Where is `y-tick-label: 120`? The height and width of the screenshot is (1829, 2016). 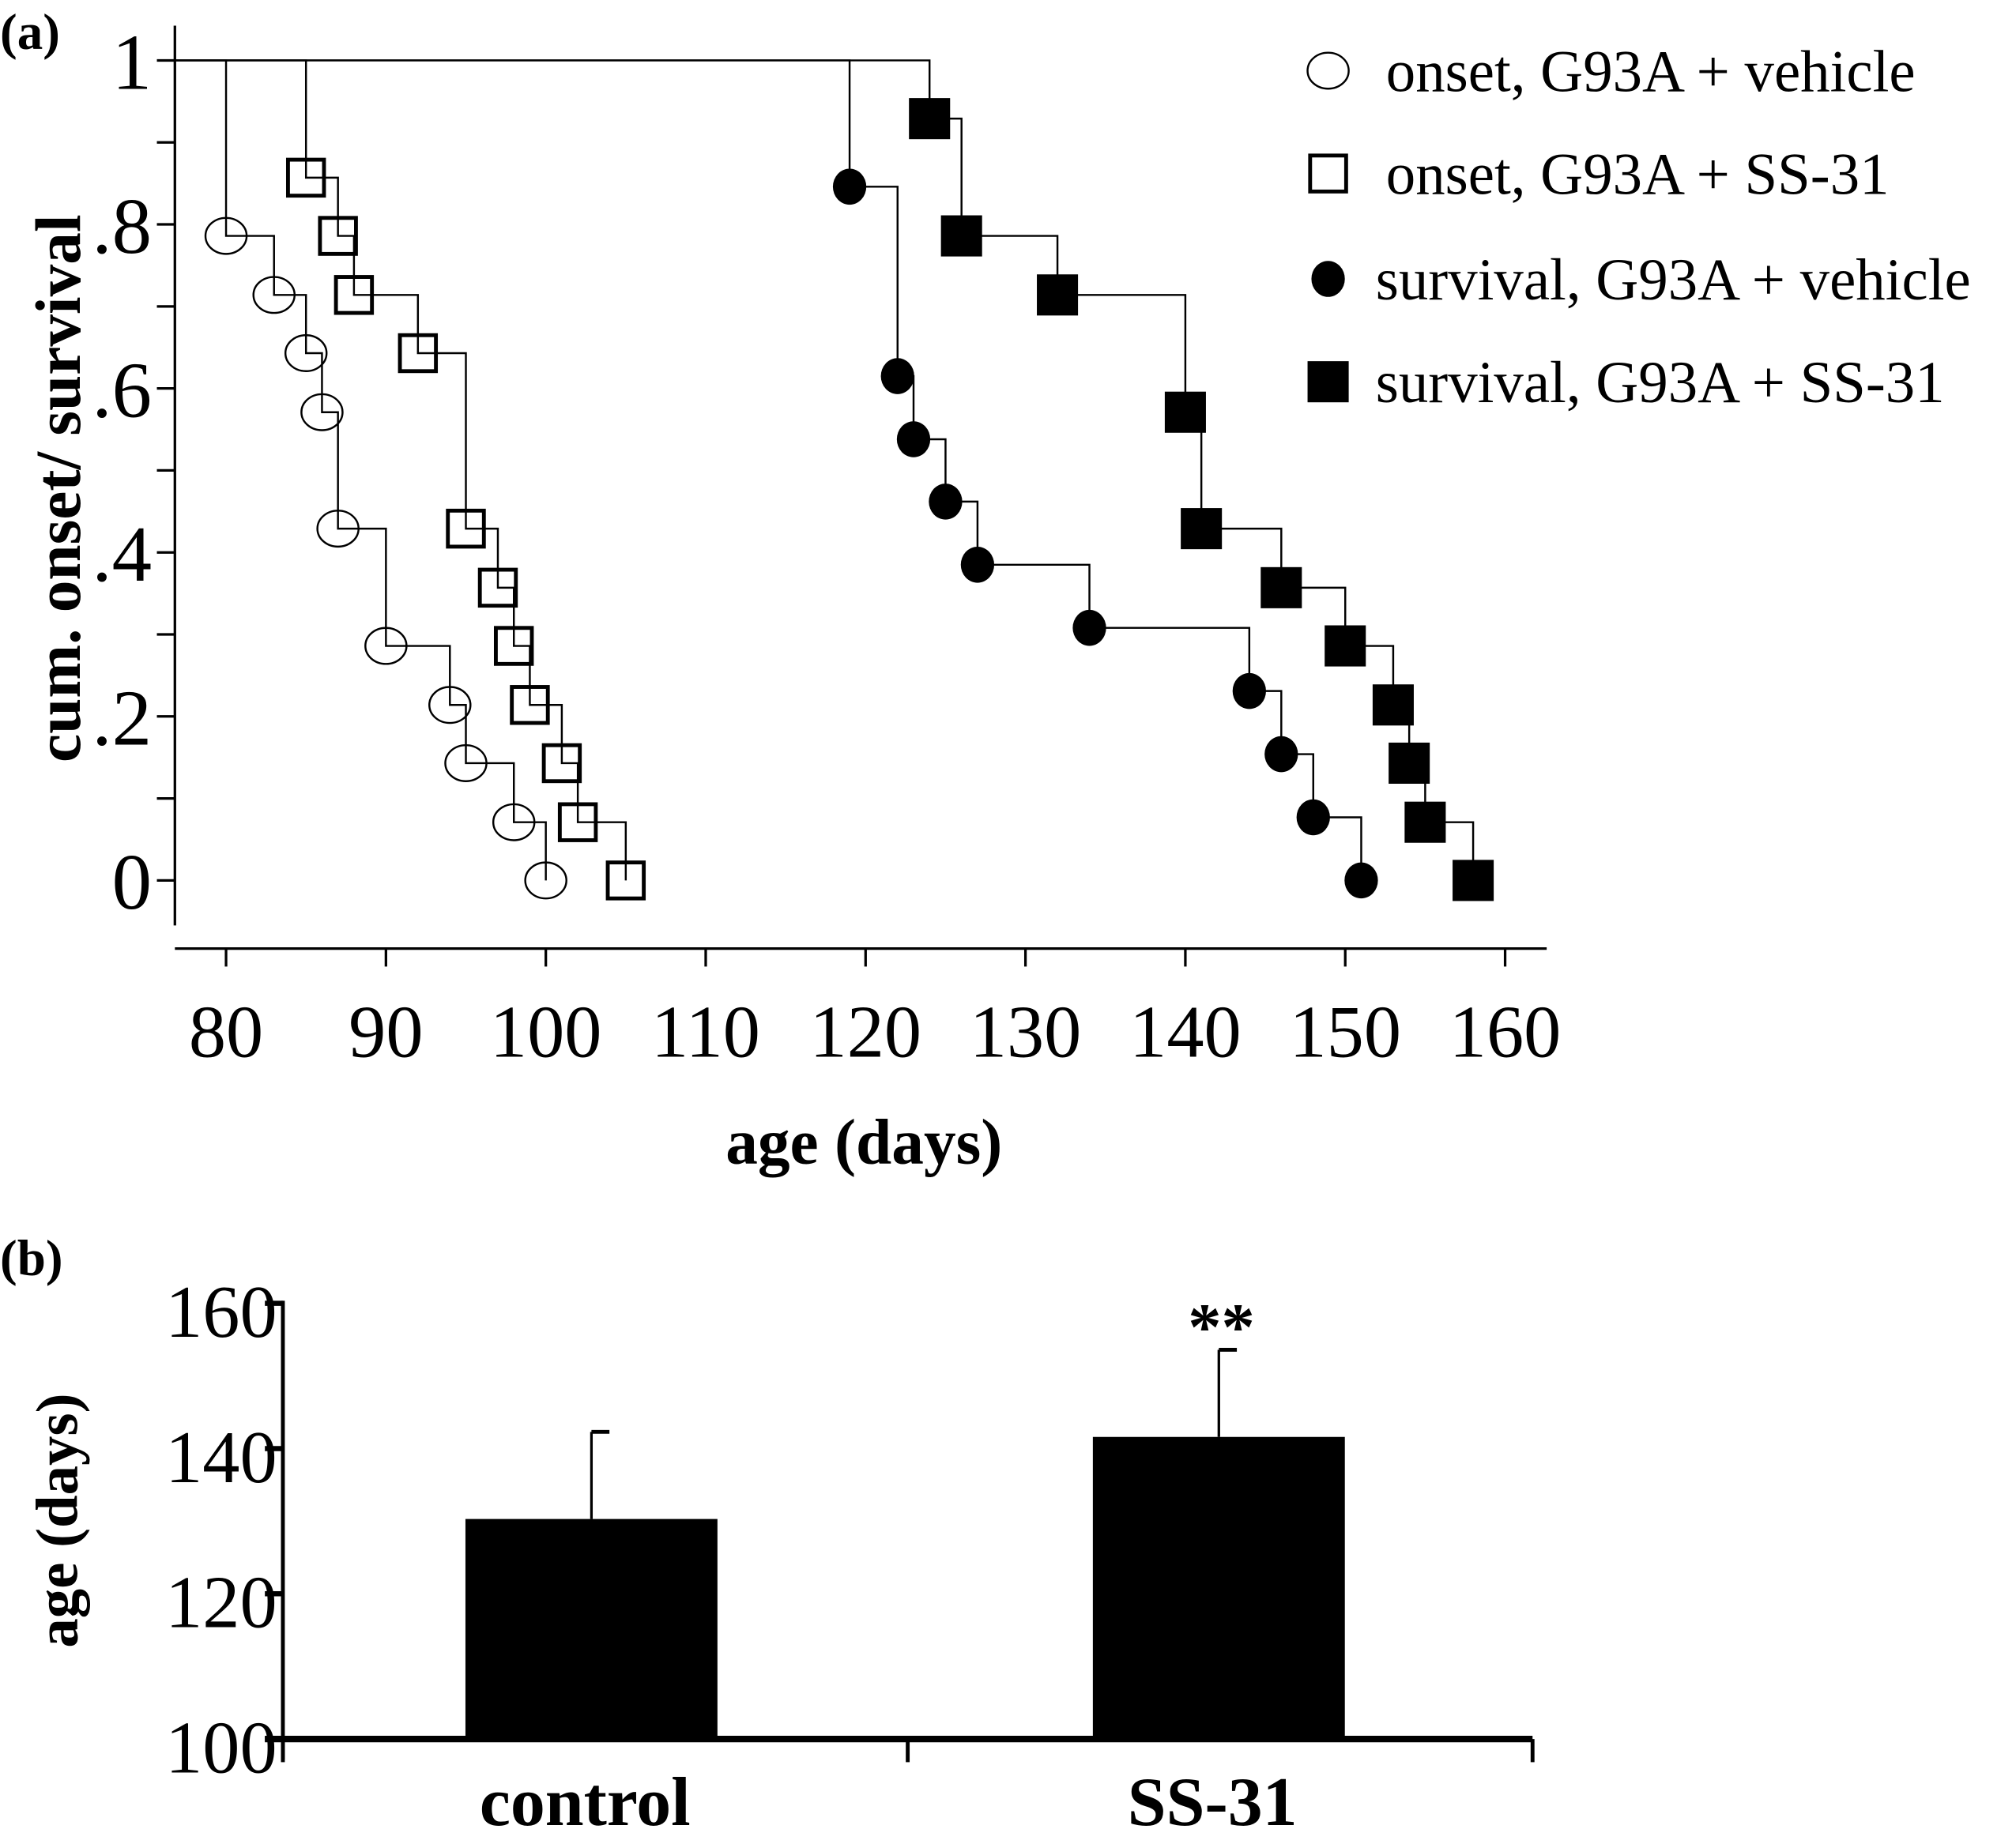
y-tick-label: 120 is located at coordinates (221, 1603).